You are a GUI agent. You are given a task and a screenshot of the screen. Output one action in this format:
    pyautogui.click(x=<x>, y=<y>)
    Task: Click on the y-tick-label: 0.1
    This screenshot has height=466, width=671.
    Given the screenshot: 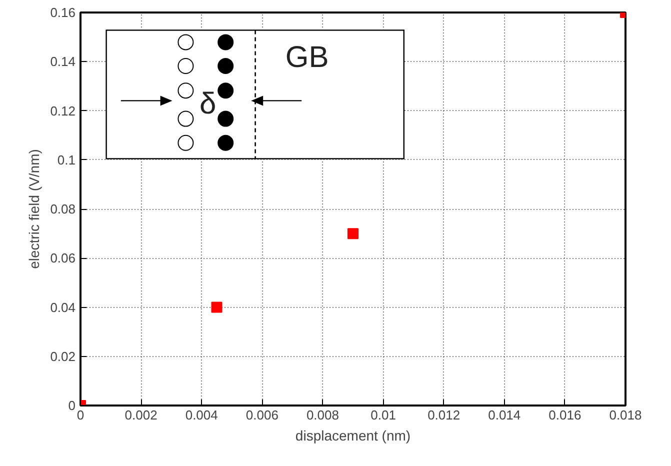 What is the action you would take?
    pyautogui.click(x=66, y=160)
    